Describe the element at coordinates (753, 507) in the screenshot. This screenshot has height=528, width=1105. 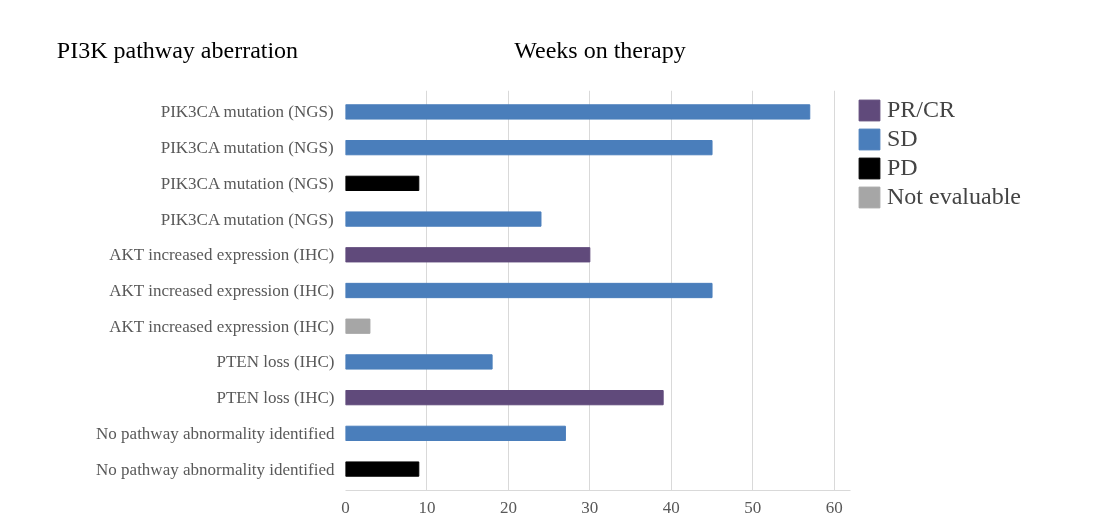
I see `x-tick-label: 50` at that location.